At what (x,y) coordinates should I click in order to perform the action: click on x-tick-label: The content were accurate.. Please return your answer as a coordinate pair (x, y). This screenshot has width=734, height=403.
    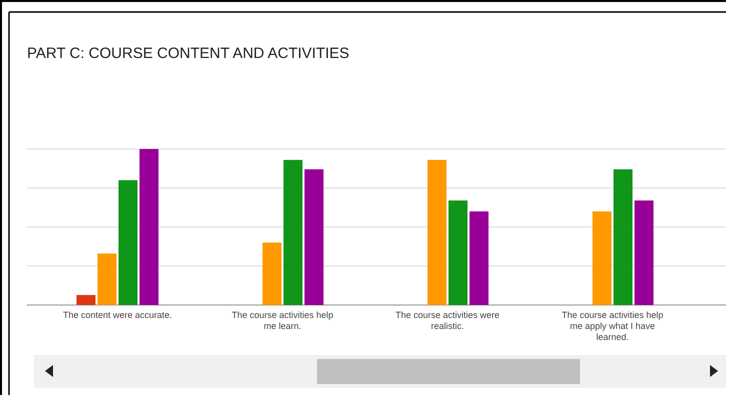
    Looking at the image, I should click on (117, 315).